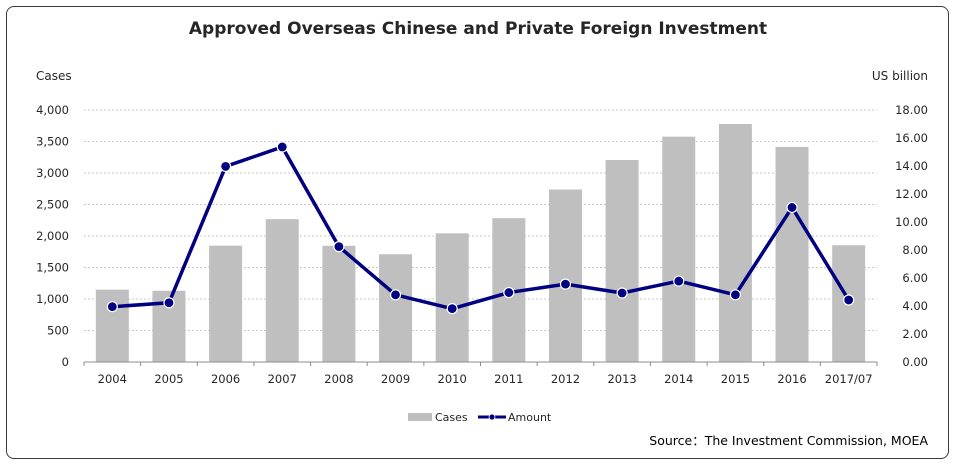  What do you see at coordinates (492, 417) in the screenshot?
I see `legend-marker-amount` at bounding box center [492, 417].